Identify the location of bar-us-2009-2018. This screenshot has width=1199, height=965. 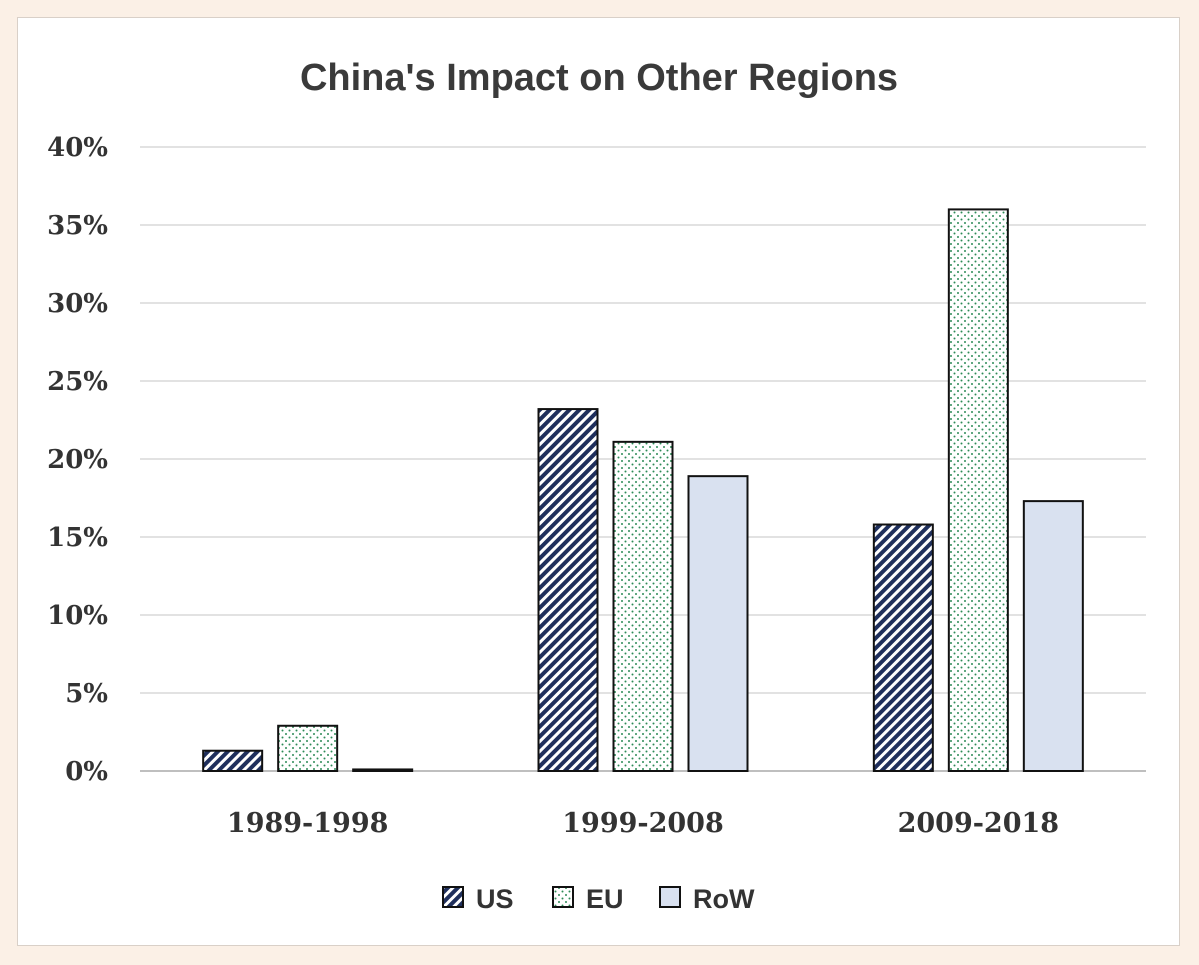
(903, 647).